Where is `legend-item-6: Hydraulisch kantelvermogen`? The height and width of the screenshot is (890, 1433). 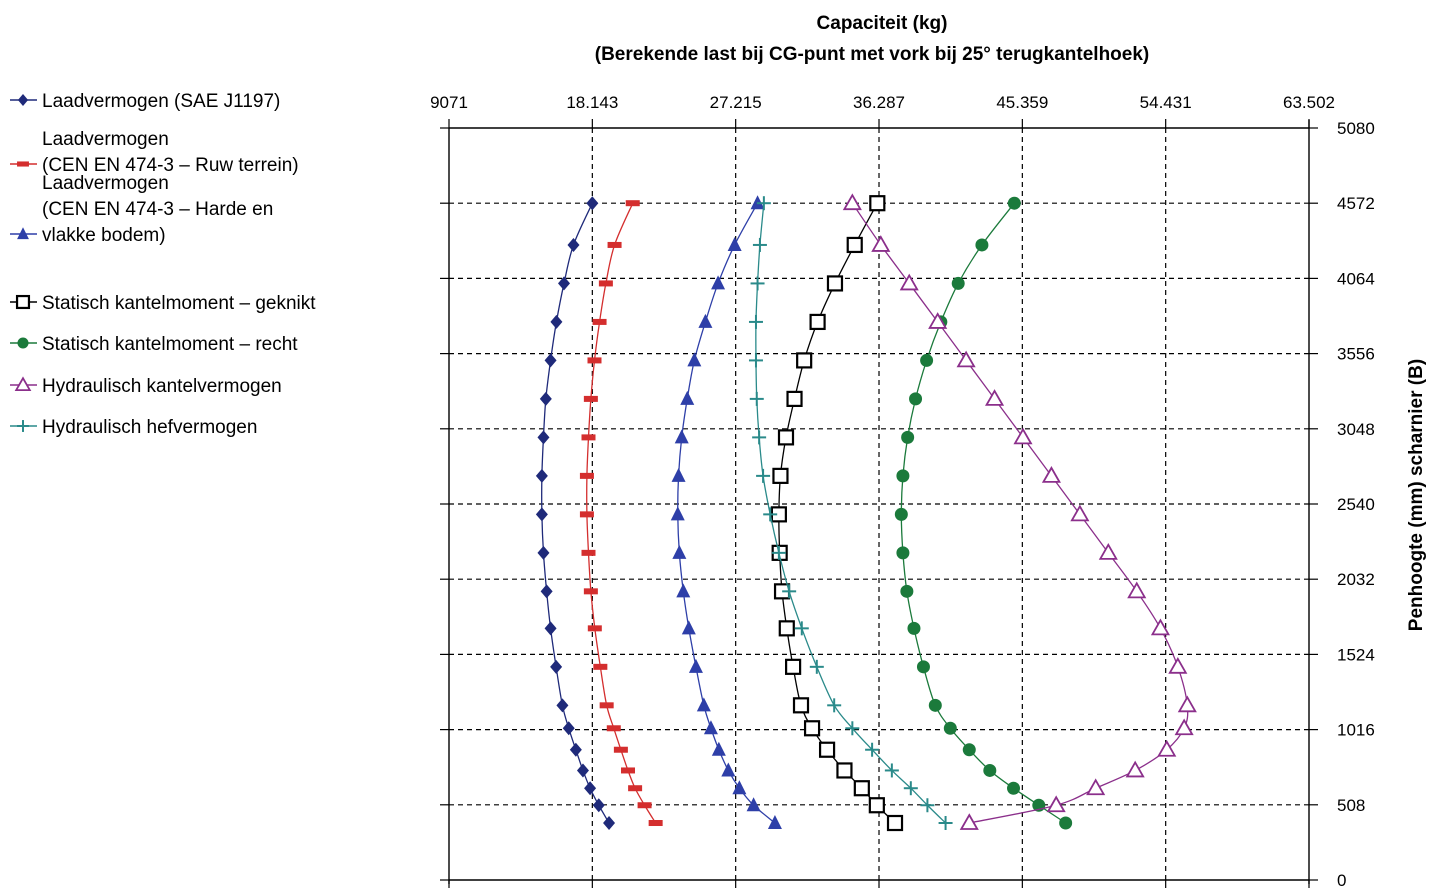
legend-item-6: Hydraulisch kantelvermogen is located at coordinates (146, 386).